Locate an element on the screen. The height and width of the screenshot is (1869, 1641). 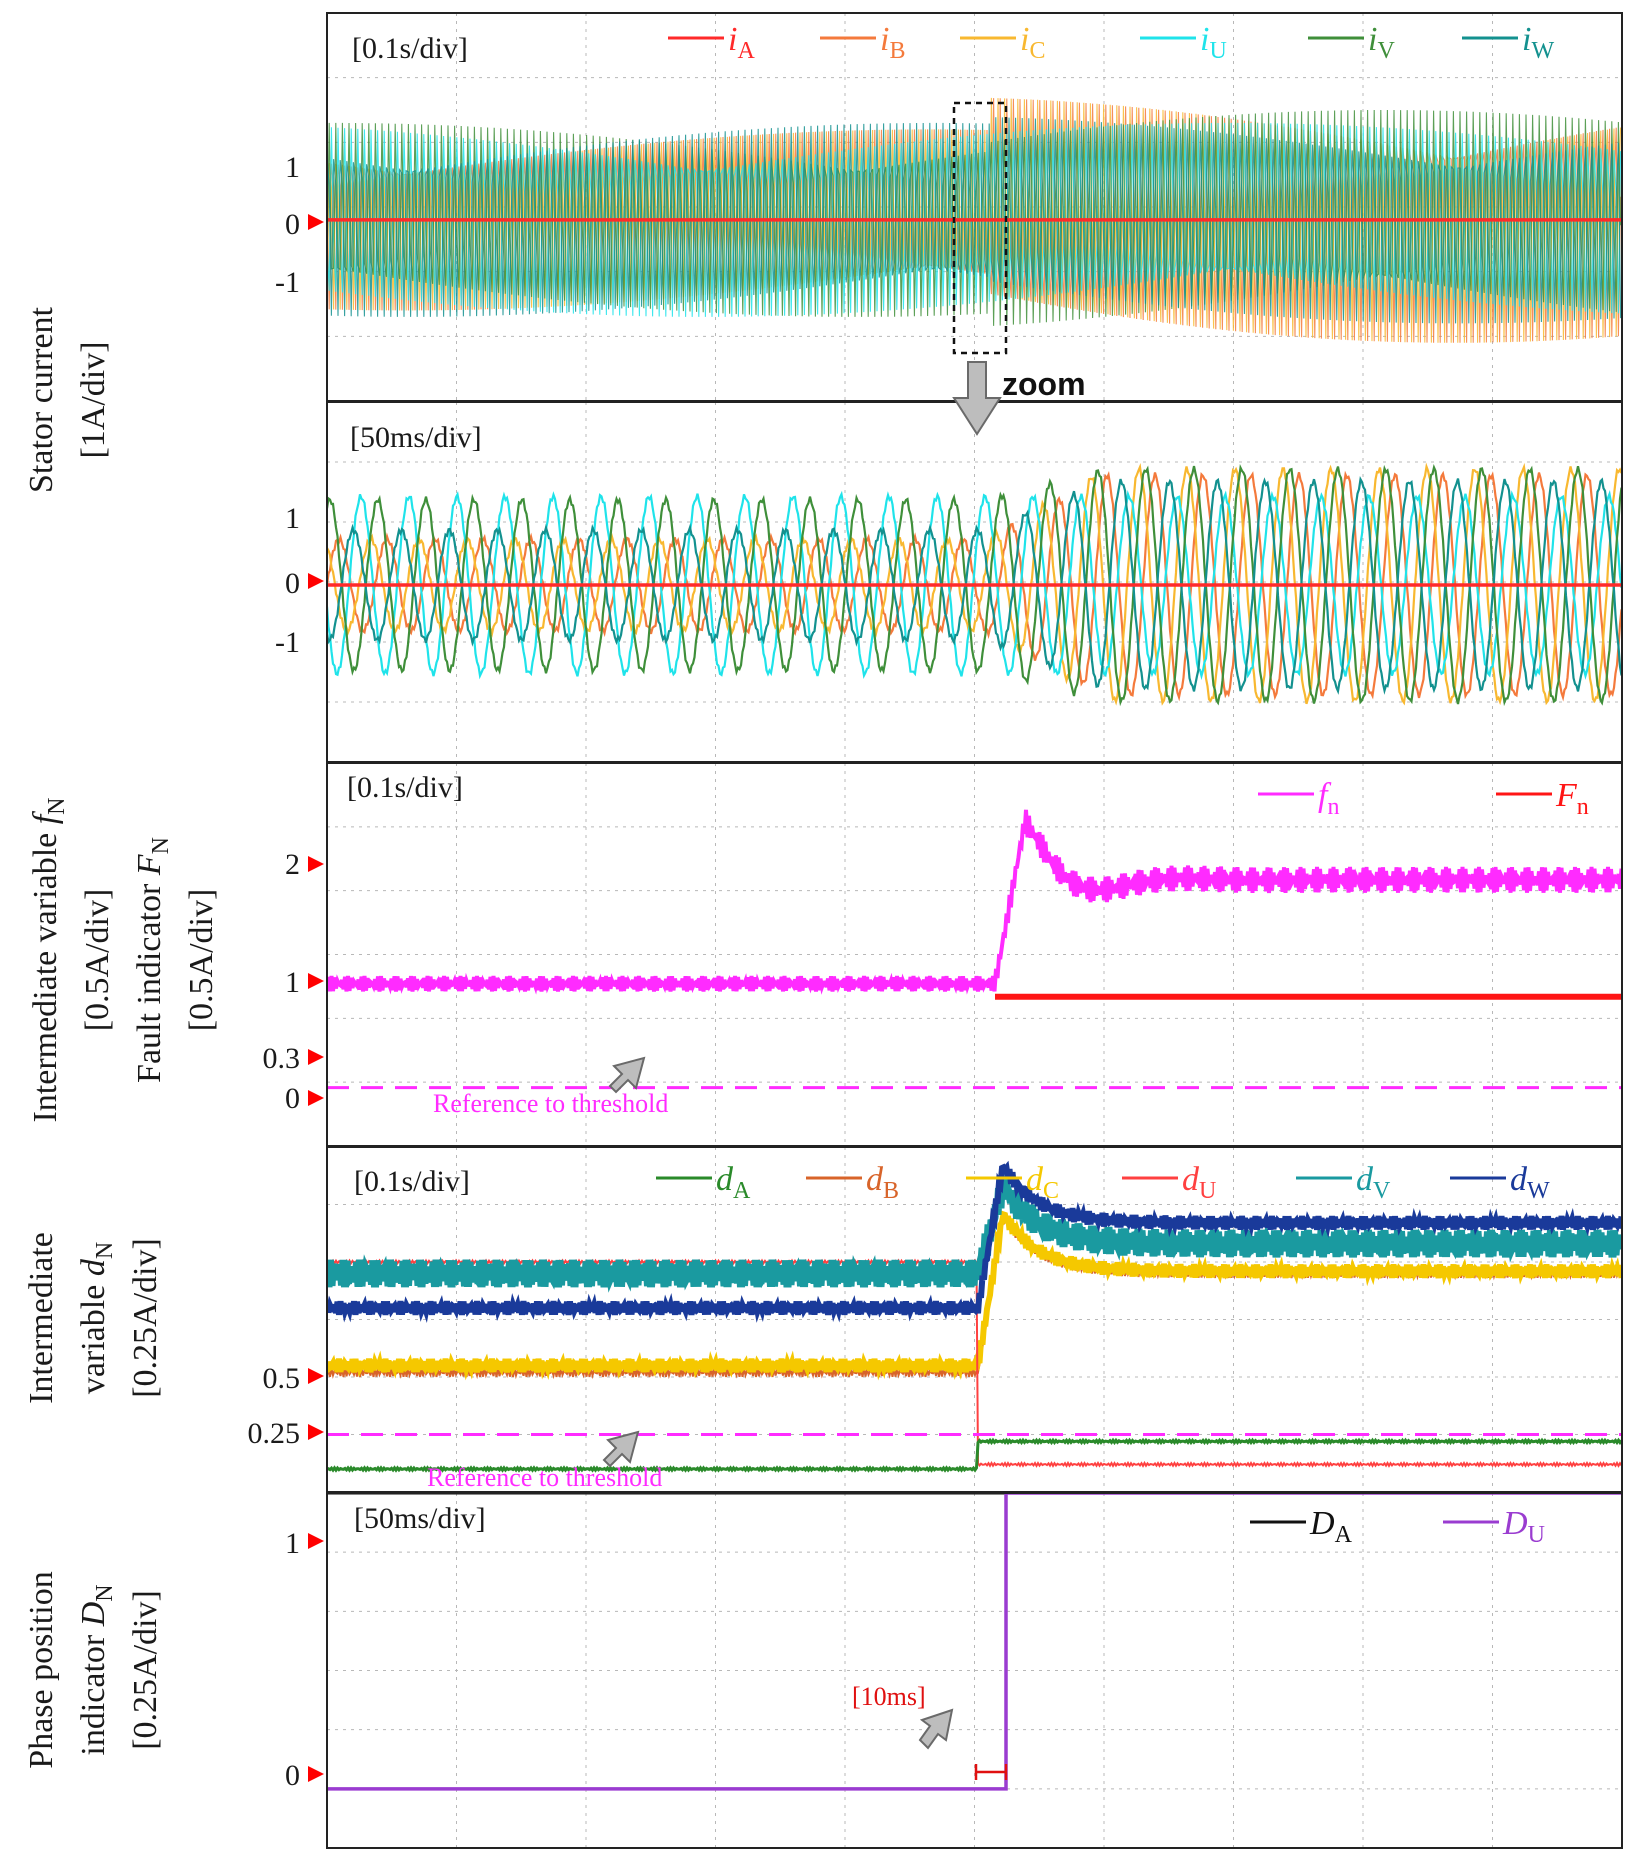
legend-label: dB is located at coordinates (882, 1182).